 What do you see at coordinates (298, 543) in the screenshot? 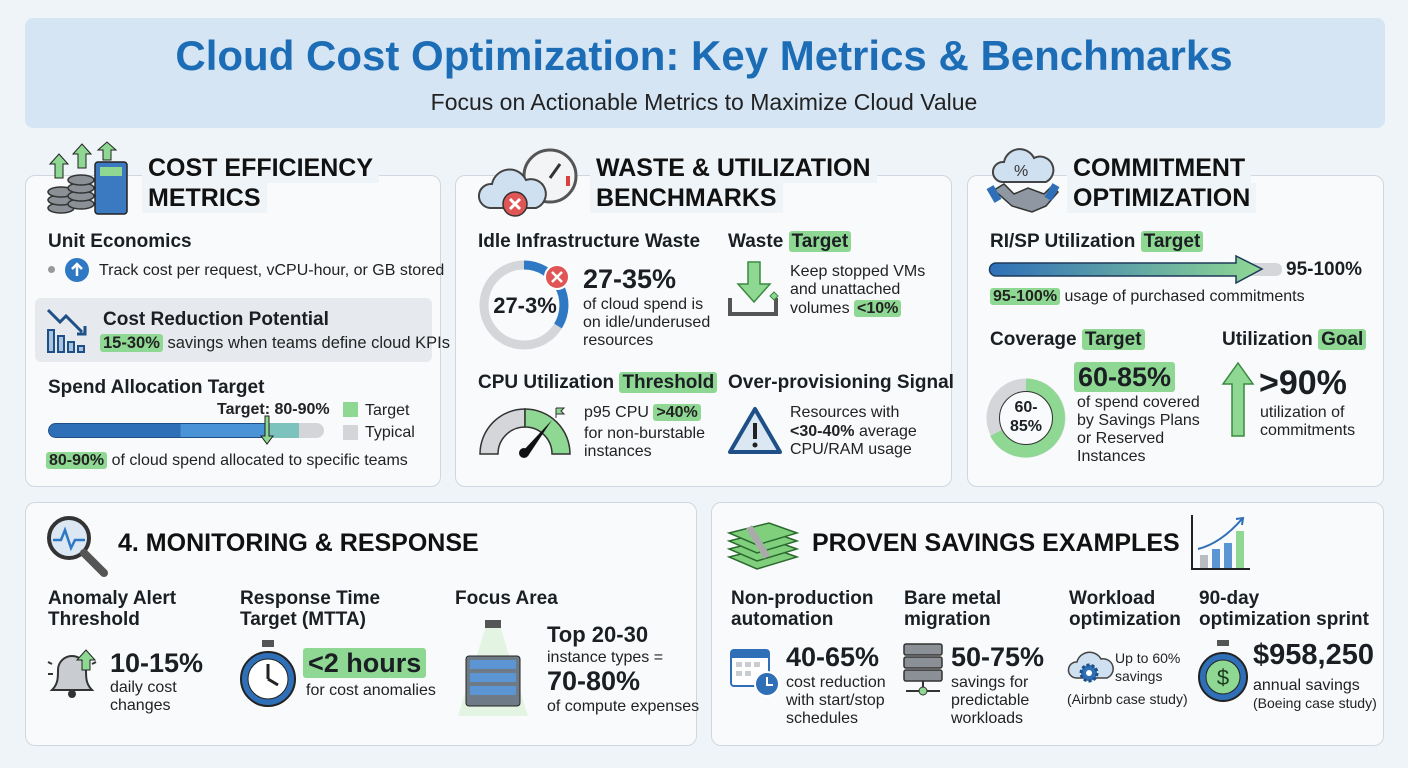
I see `card-title: 4. MONITORING & RESPONSE` at bounding box center [298, 543].